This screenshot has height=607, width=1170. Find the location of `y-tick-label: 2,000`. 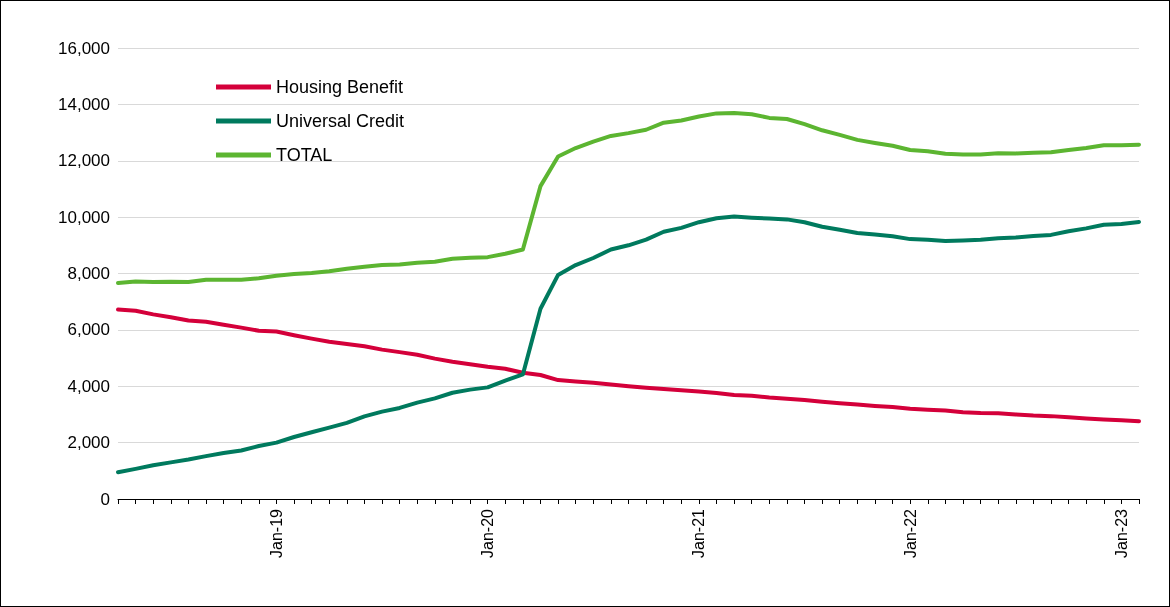

y-tick-label: 2,000 is located at coordinates (88, 443).